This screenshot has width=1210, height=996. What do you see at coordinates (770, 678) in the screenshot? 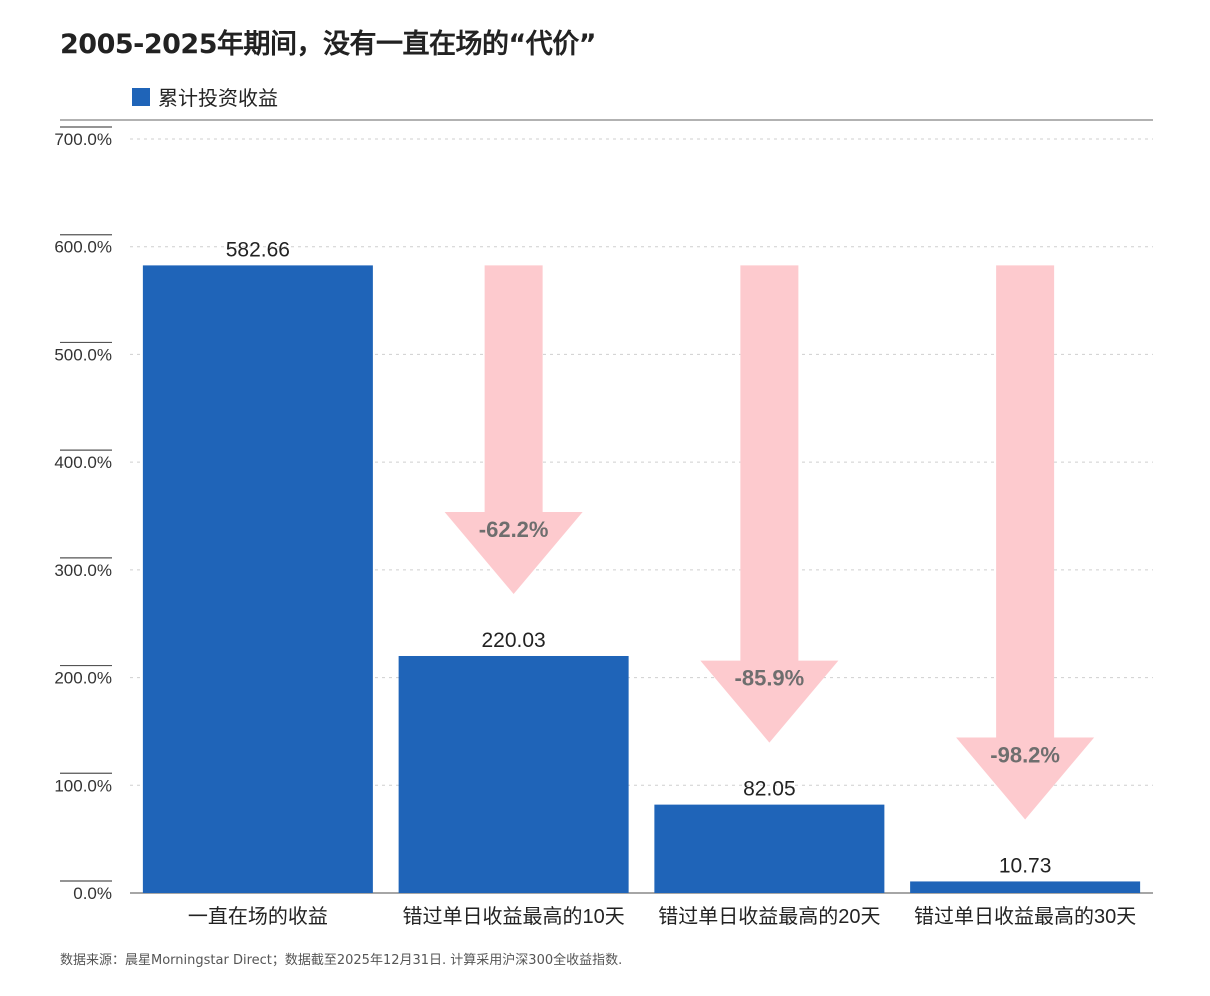
I see `decline-label: -85.9%` at bounding box center [770, 678].